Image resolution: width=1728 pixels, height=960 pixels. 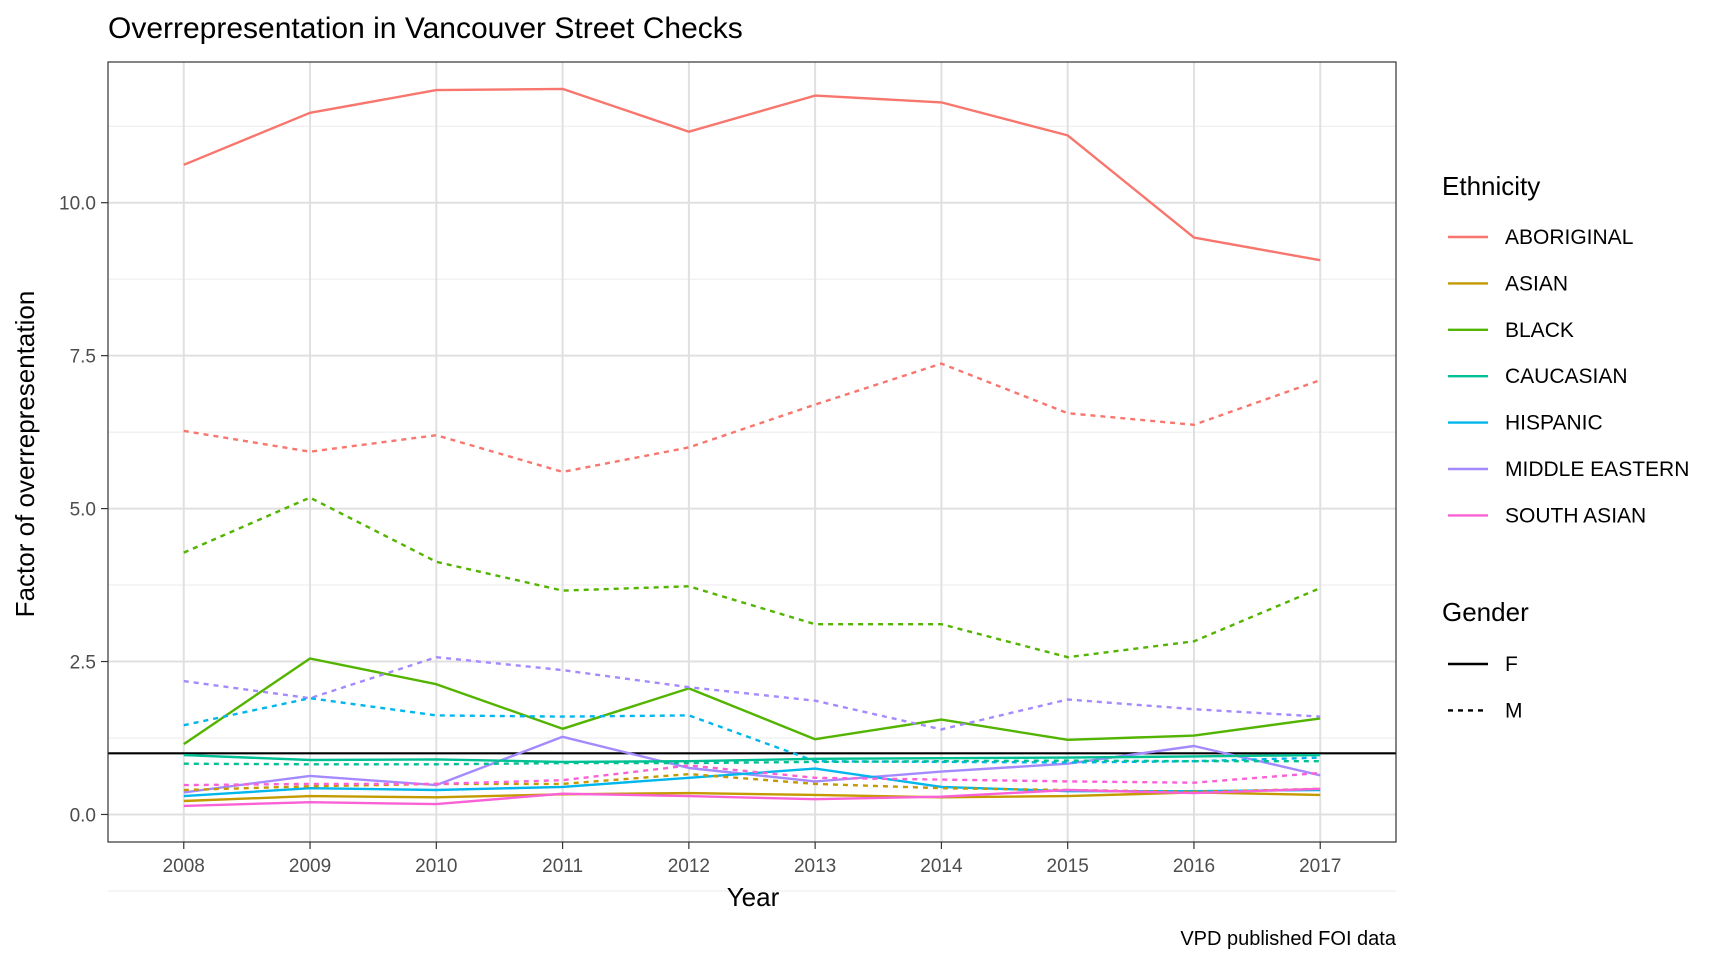 I want to click on y-tick-label: 0.0, so click(x=83, y=815).